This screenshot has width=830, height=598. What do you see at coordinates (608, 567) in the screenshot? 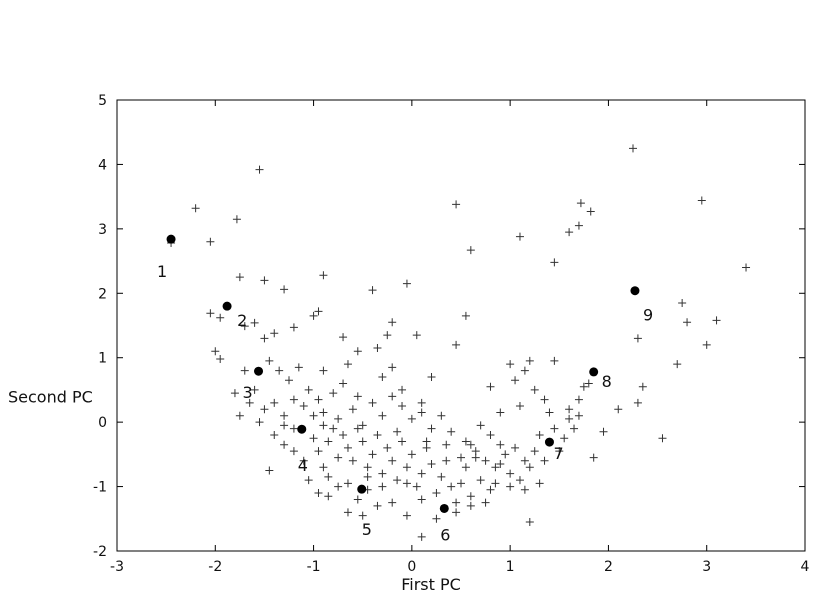
I see `x-tick-label: 2` at bounding box center [608, 567].